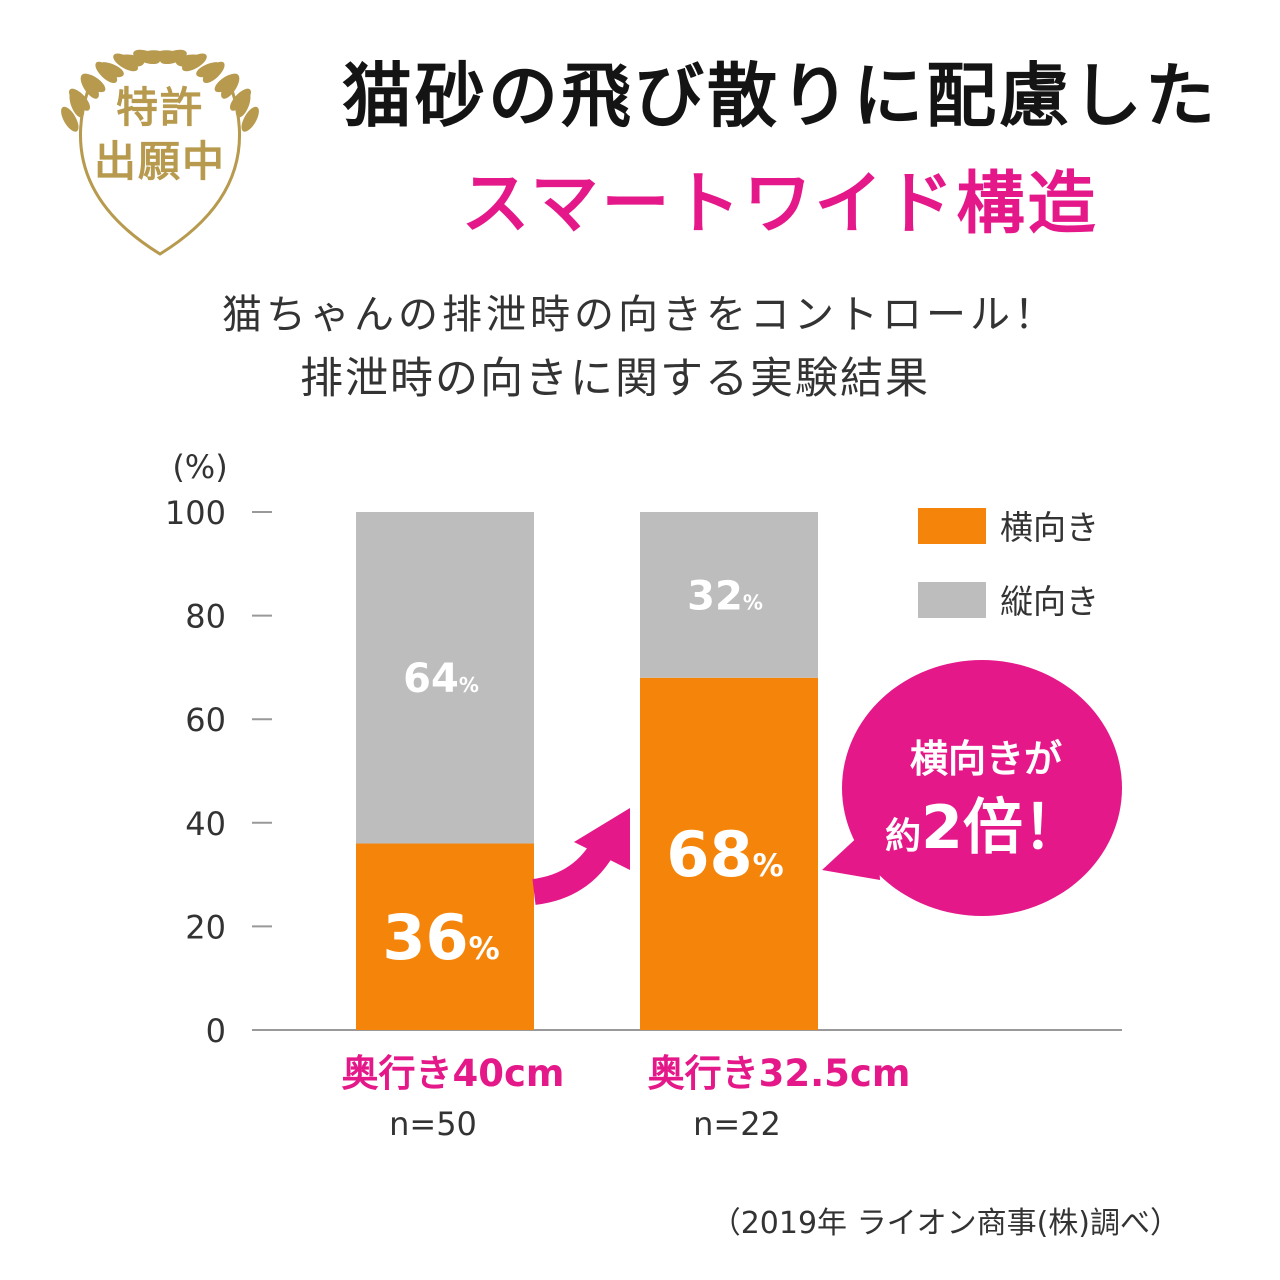 This screenshot has width=1280, height=1280. What do you see at coordinates (159, 161) in the screenshot?
I see `badge-line-2: 出願中` at bounding box center [159, 161].